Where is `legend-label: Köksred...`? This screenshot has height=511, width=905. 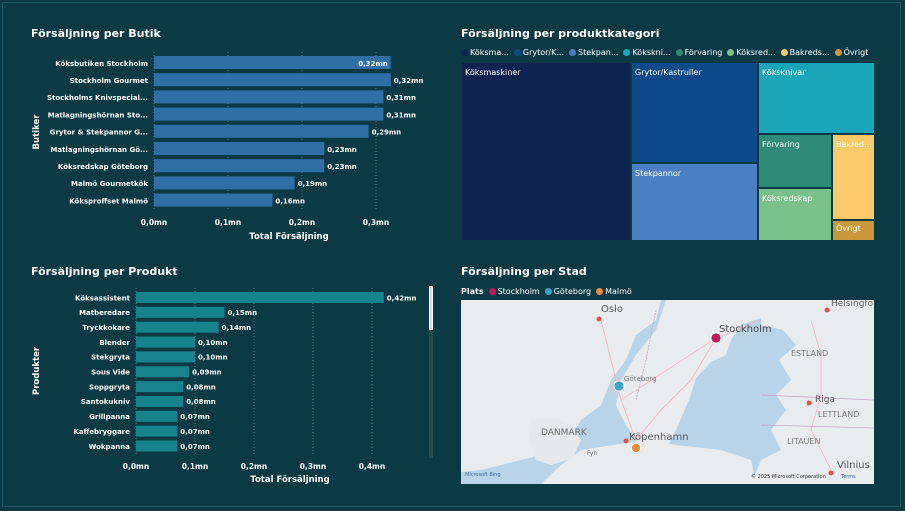
legend-label: Köksred... is located at coordinates (756, 52).